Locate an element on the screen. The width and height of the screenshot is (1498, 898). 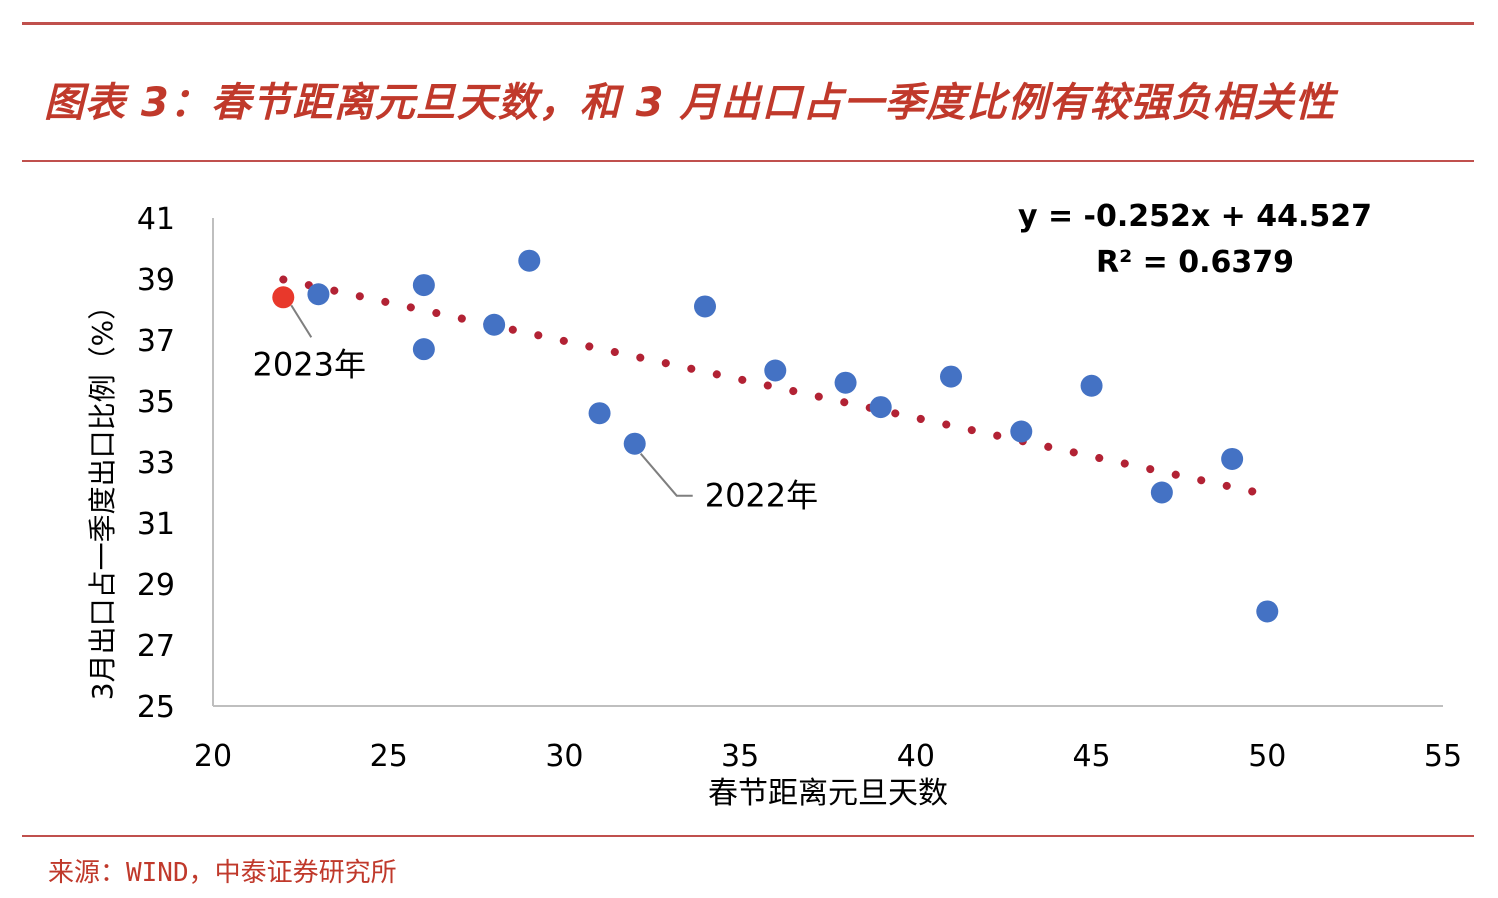
x-tick-label: 25 is located at coordinates (389, 756).